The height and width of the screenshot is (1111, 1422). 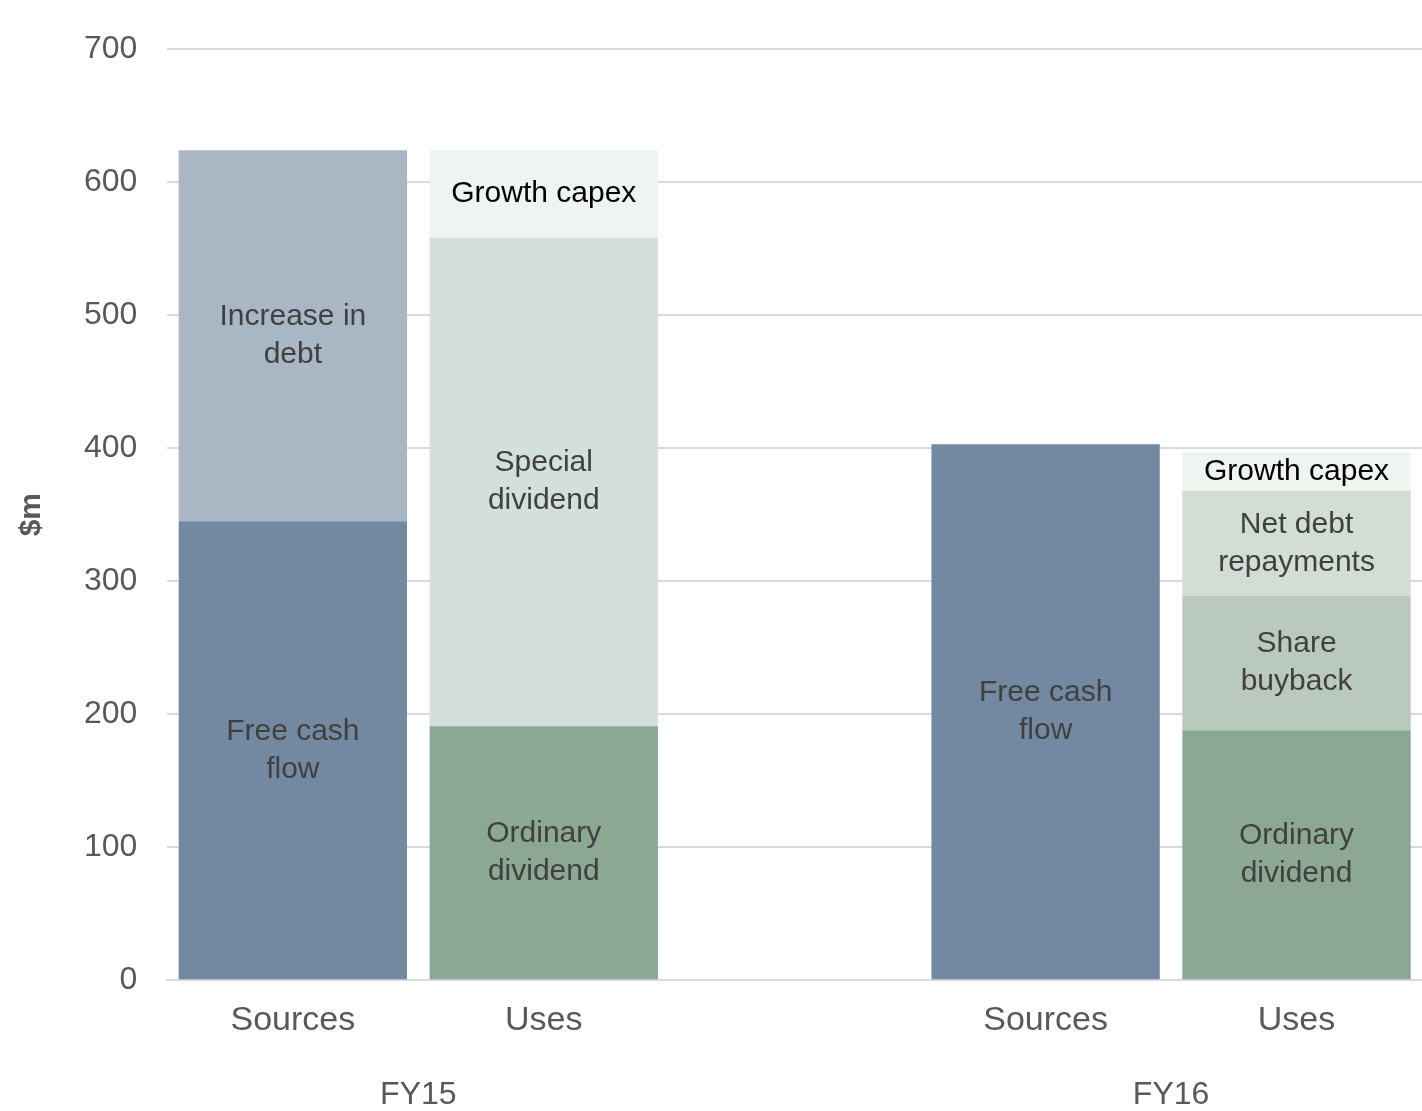 I want to click on y-axis-title: $m, so click(x=30, y=515).